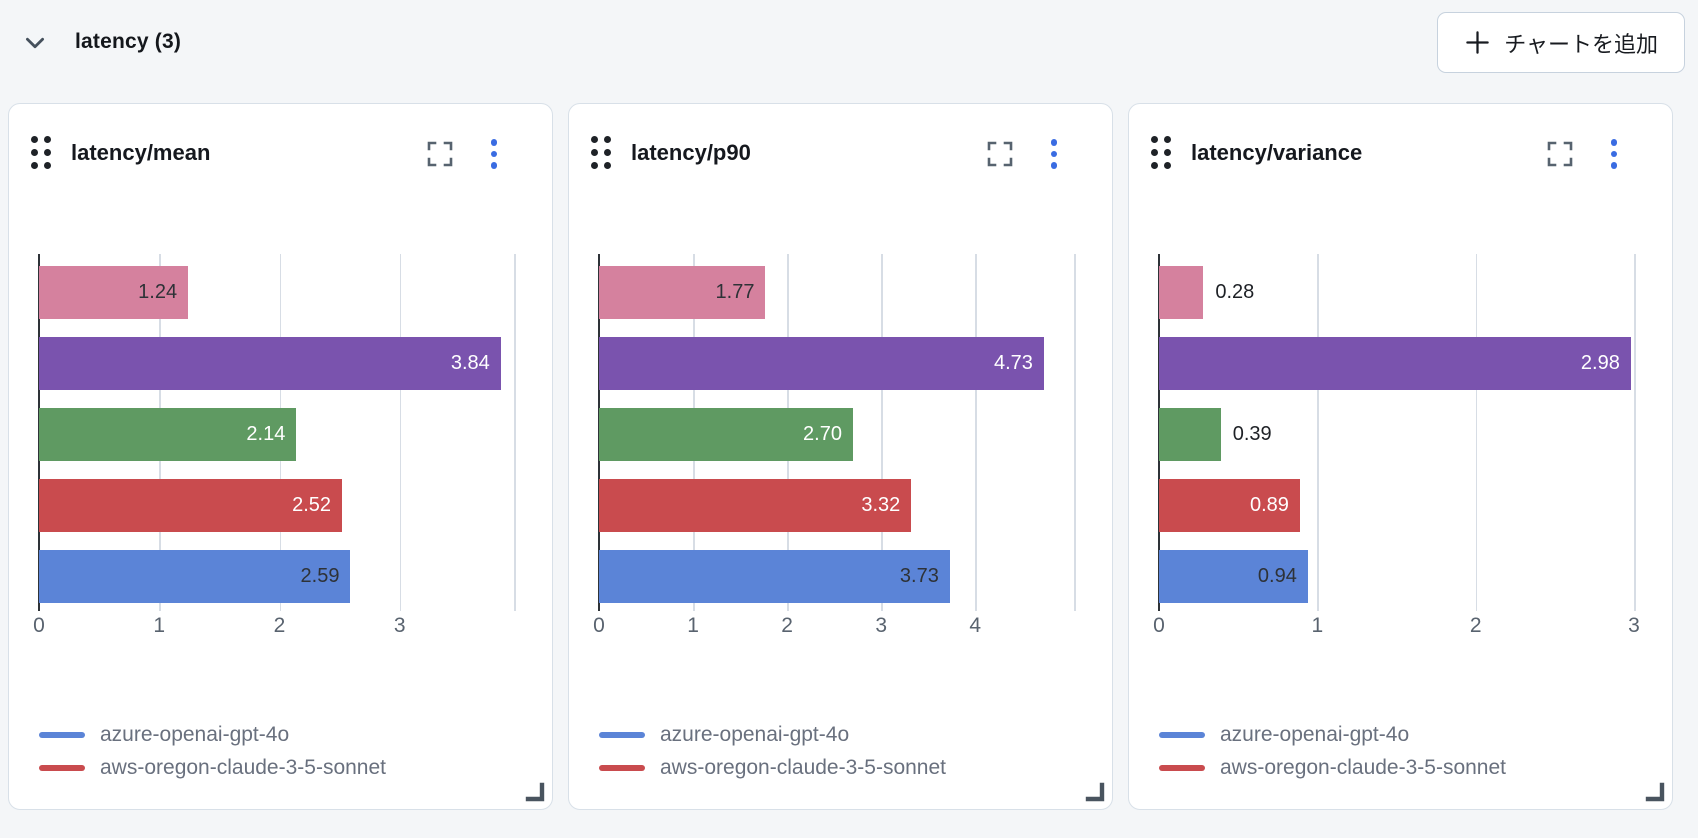  I want to click on x-axis-tick-label: 4, so click(975, 625).